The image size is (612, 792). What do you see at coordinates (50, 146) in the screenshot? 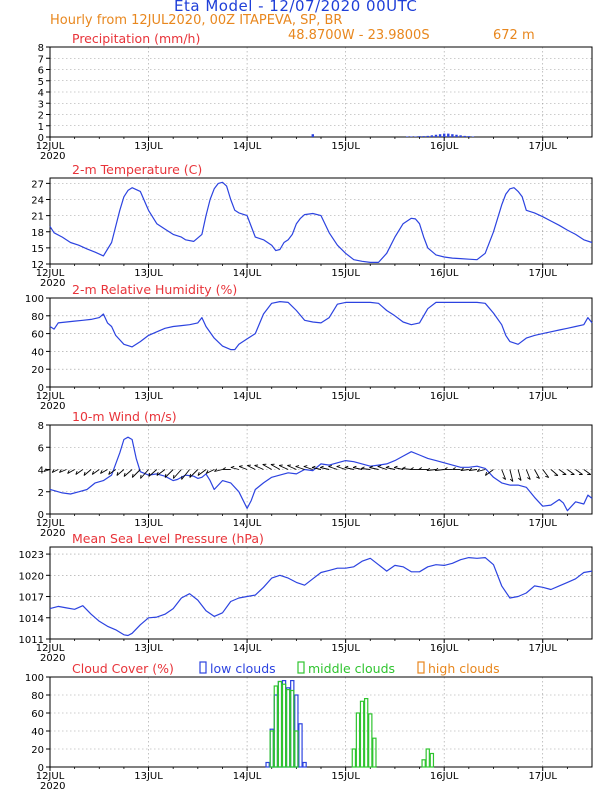
I see `precip-xtick-label: 12JUL` at bounding box center [50, 146].